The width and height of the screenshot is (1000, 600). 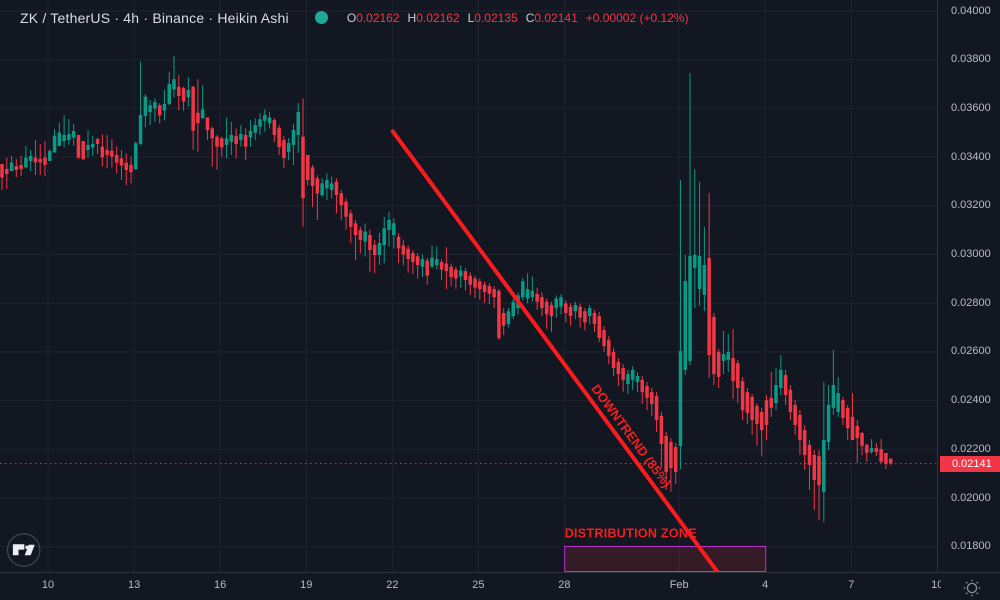 What do you see at coordinates (321, 17) in the screenshot?
I see `market-status-dot-icon` at bounding box center [321, 17].